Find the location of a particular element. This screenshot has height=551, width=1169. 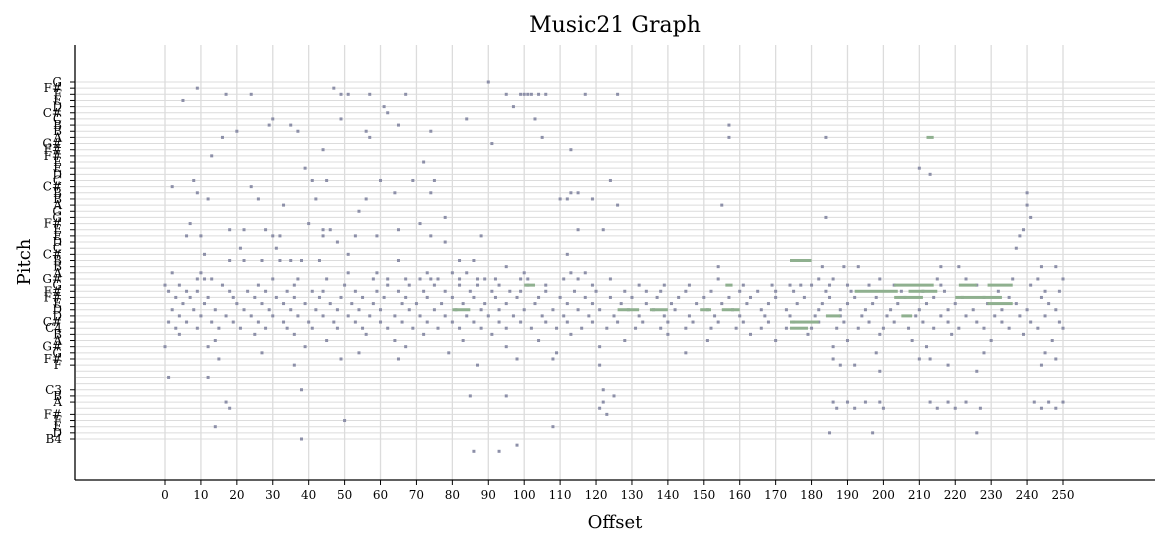

y-tick-label: C4 is located at coordinates (53, 328).